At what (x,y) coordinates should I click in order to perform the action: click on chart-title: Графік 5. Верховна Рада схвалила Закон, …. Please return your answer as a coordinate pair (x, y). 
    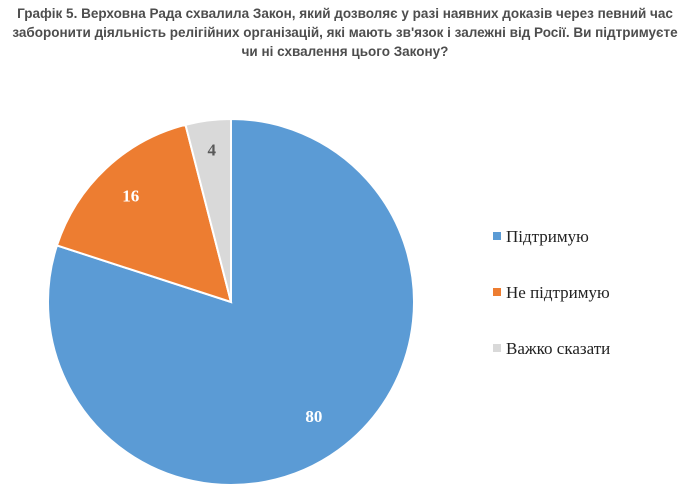
    Looking at the image, I should click on (345, 32).